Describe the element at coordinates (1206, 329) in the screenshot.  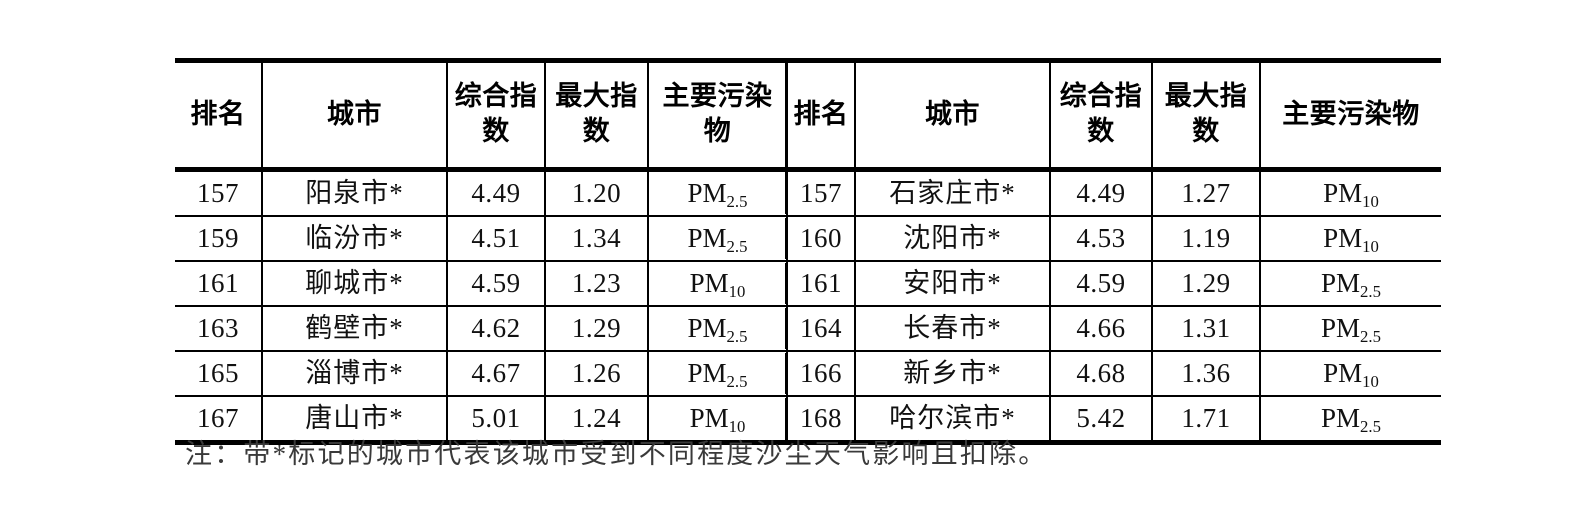
I see `cell-max-right: 1.31` at that location.